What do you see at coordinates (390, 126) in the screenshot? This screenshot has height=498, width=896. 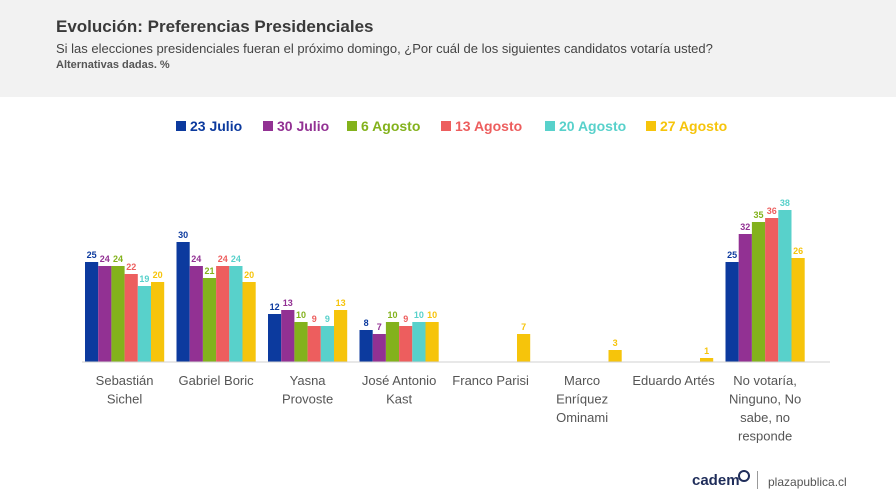 I see `legend-label-2: 6 Agosto` at bounding box center [390, 126].